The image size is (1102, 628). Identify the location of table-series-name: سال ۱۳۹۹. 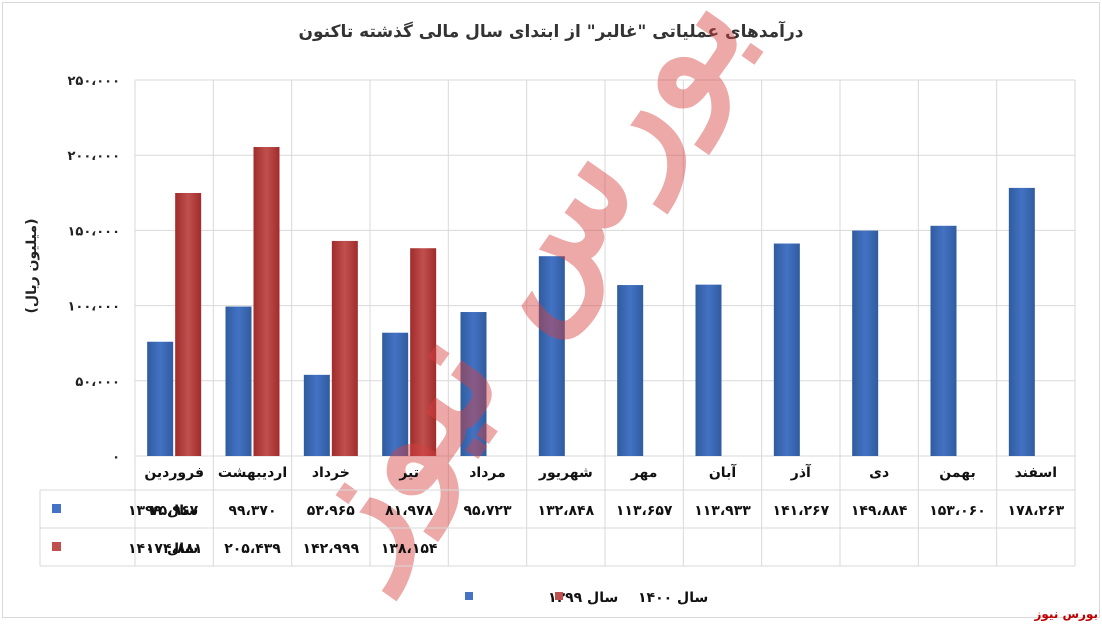
(163, 511).